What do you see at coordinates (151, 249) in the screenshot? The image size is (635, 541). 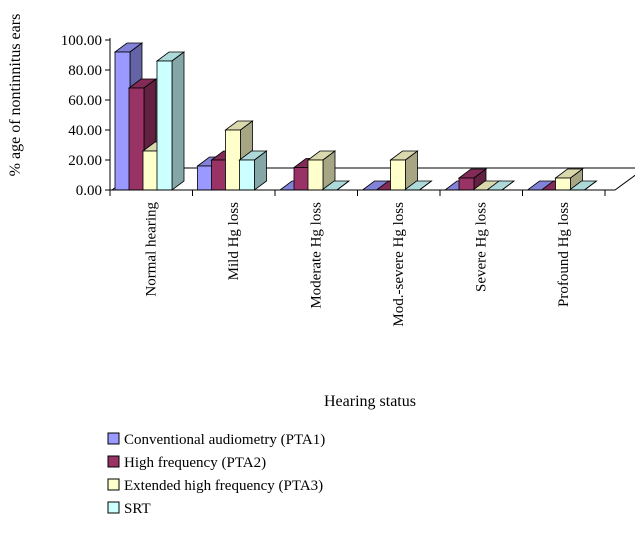 I see `x-tick-label: Normal hearing` at bounding box center [151, 249].